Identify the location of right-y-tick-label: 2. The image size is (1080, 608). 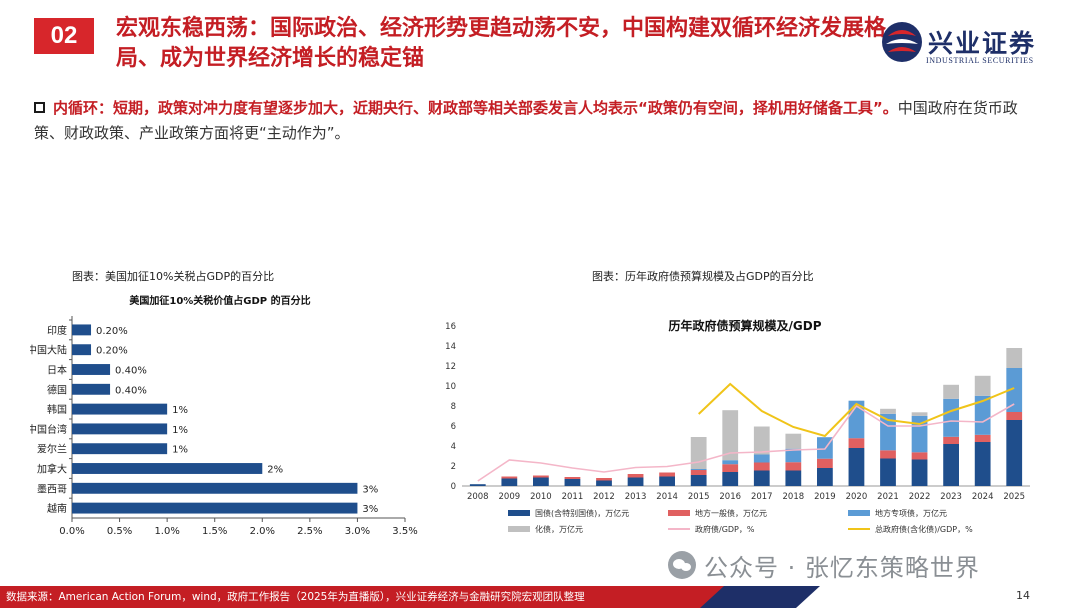
(453, 467).